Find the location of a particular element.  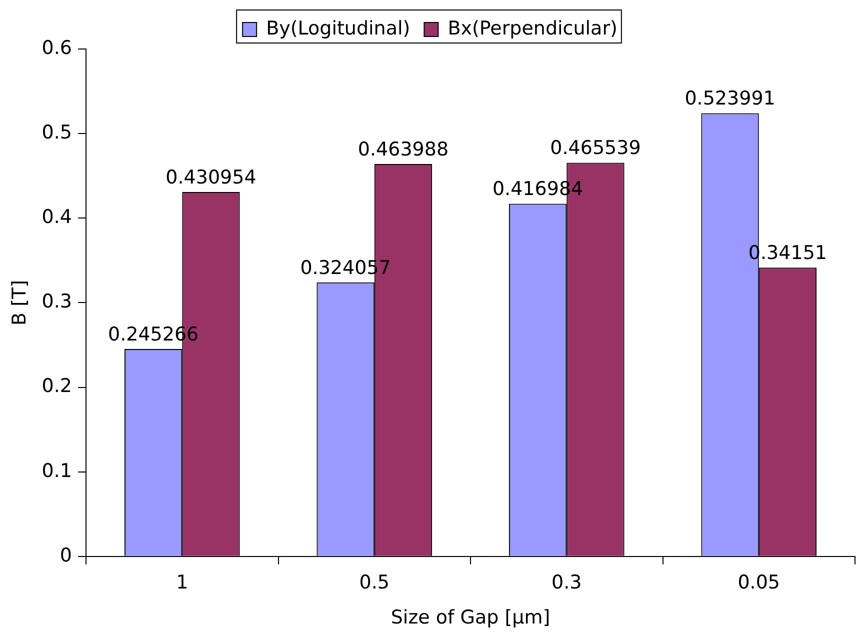

data-label: 0.465539 is located at coordinates (595, 148).